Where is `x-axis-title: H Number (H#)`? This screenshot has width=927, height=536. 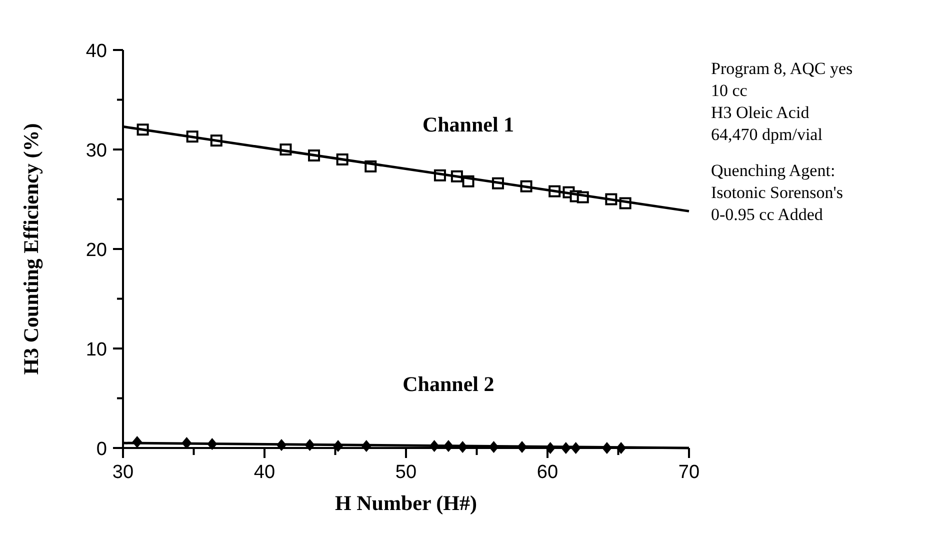
x-axis-title: H Number (H#) is located at coordinates (406, 503).